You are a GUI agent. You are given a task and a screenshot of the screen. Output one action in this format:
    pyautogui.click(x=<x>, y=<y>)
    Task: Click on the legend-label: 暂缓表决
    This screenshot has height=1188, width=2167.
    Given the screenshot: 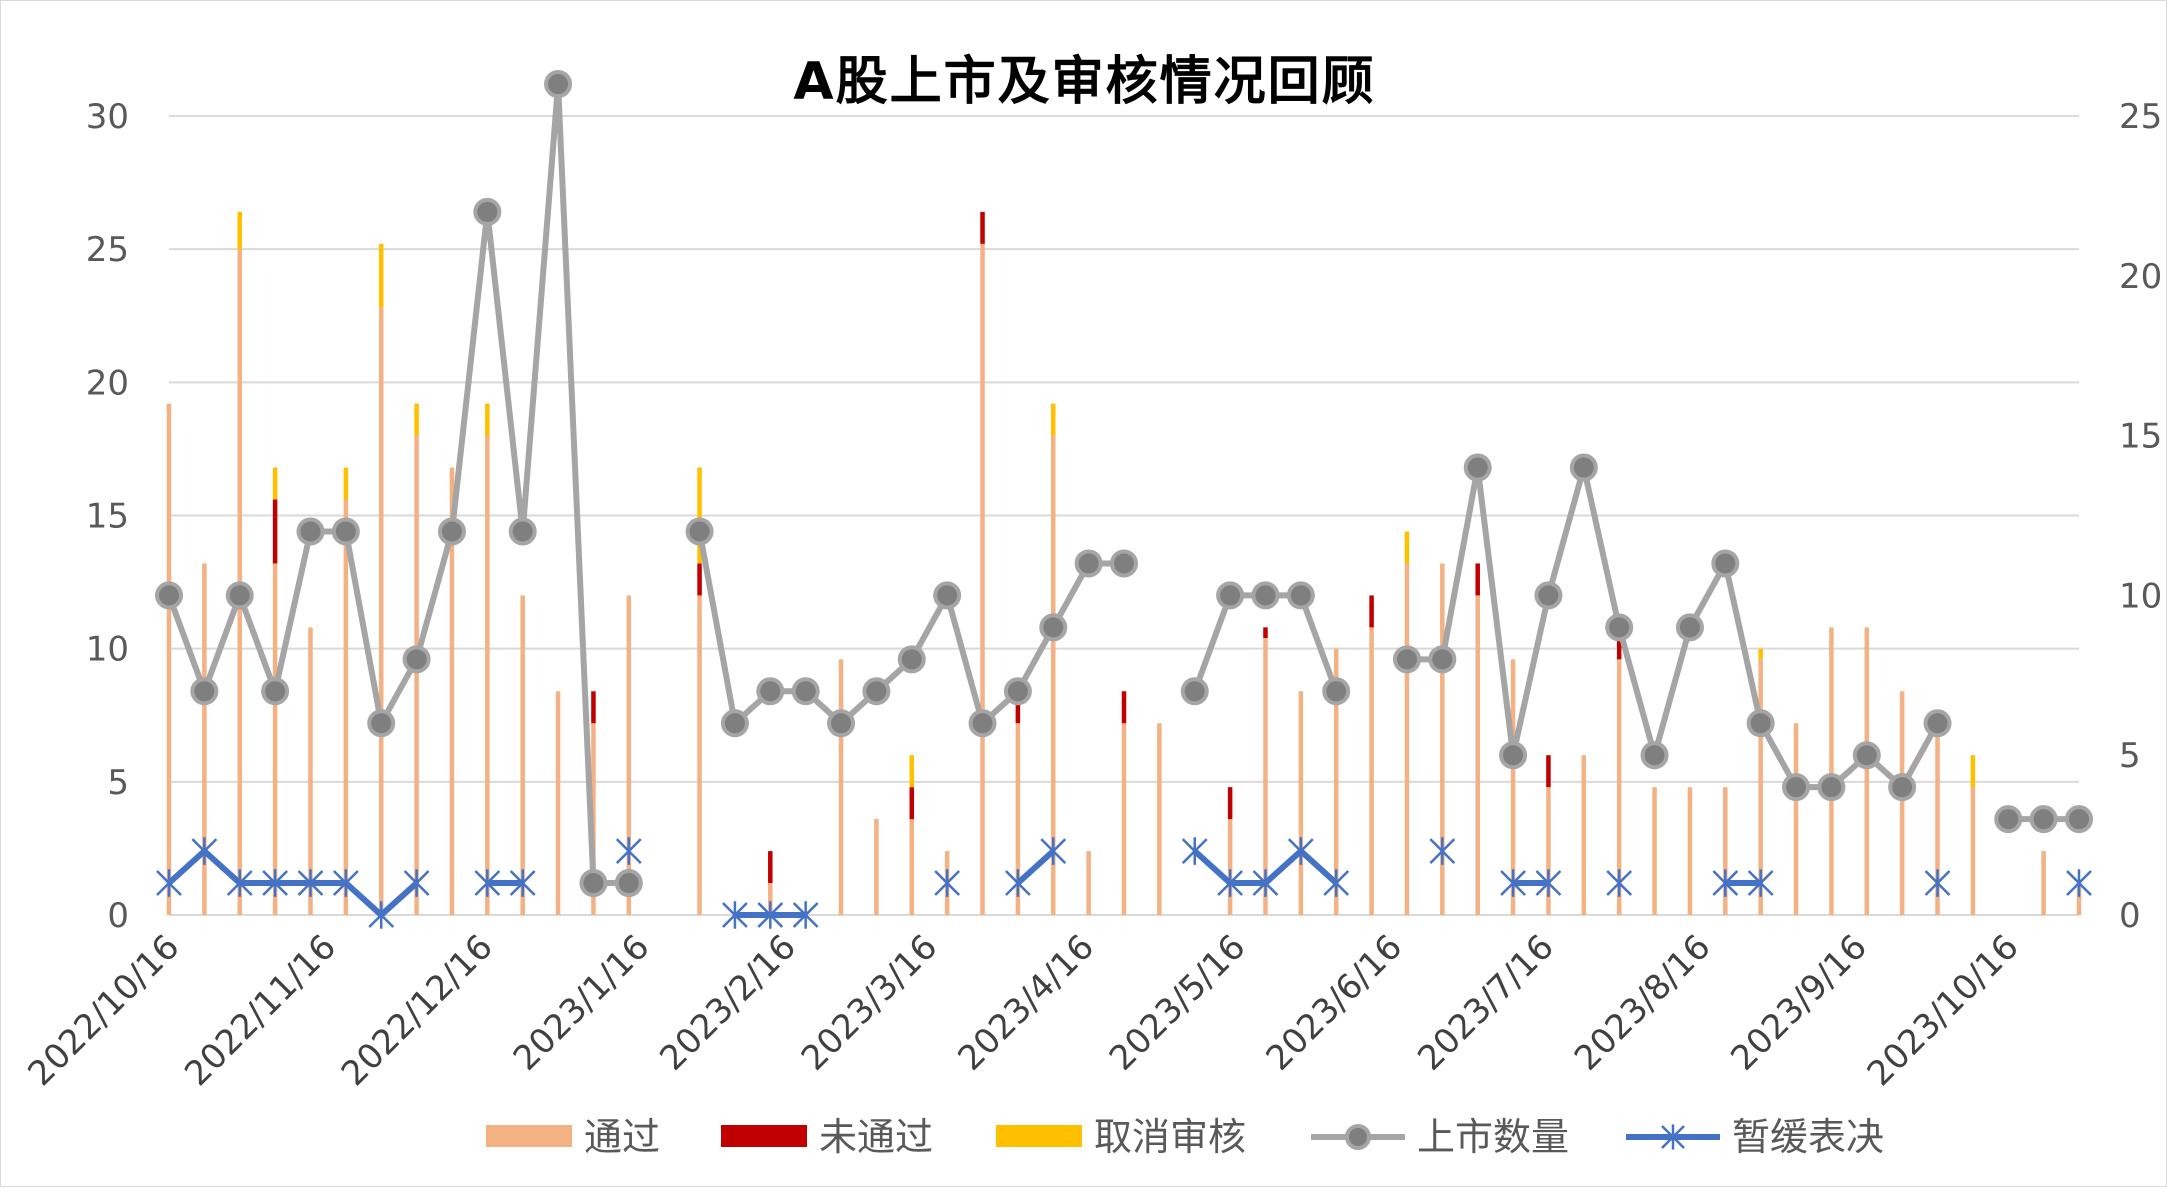 What is the action you would take?
    pyautogui.click(x=1808, y=1137)
    